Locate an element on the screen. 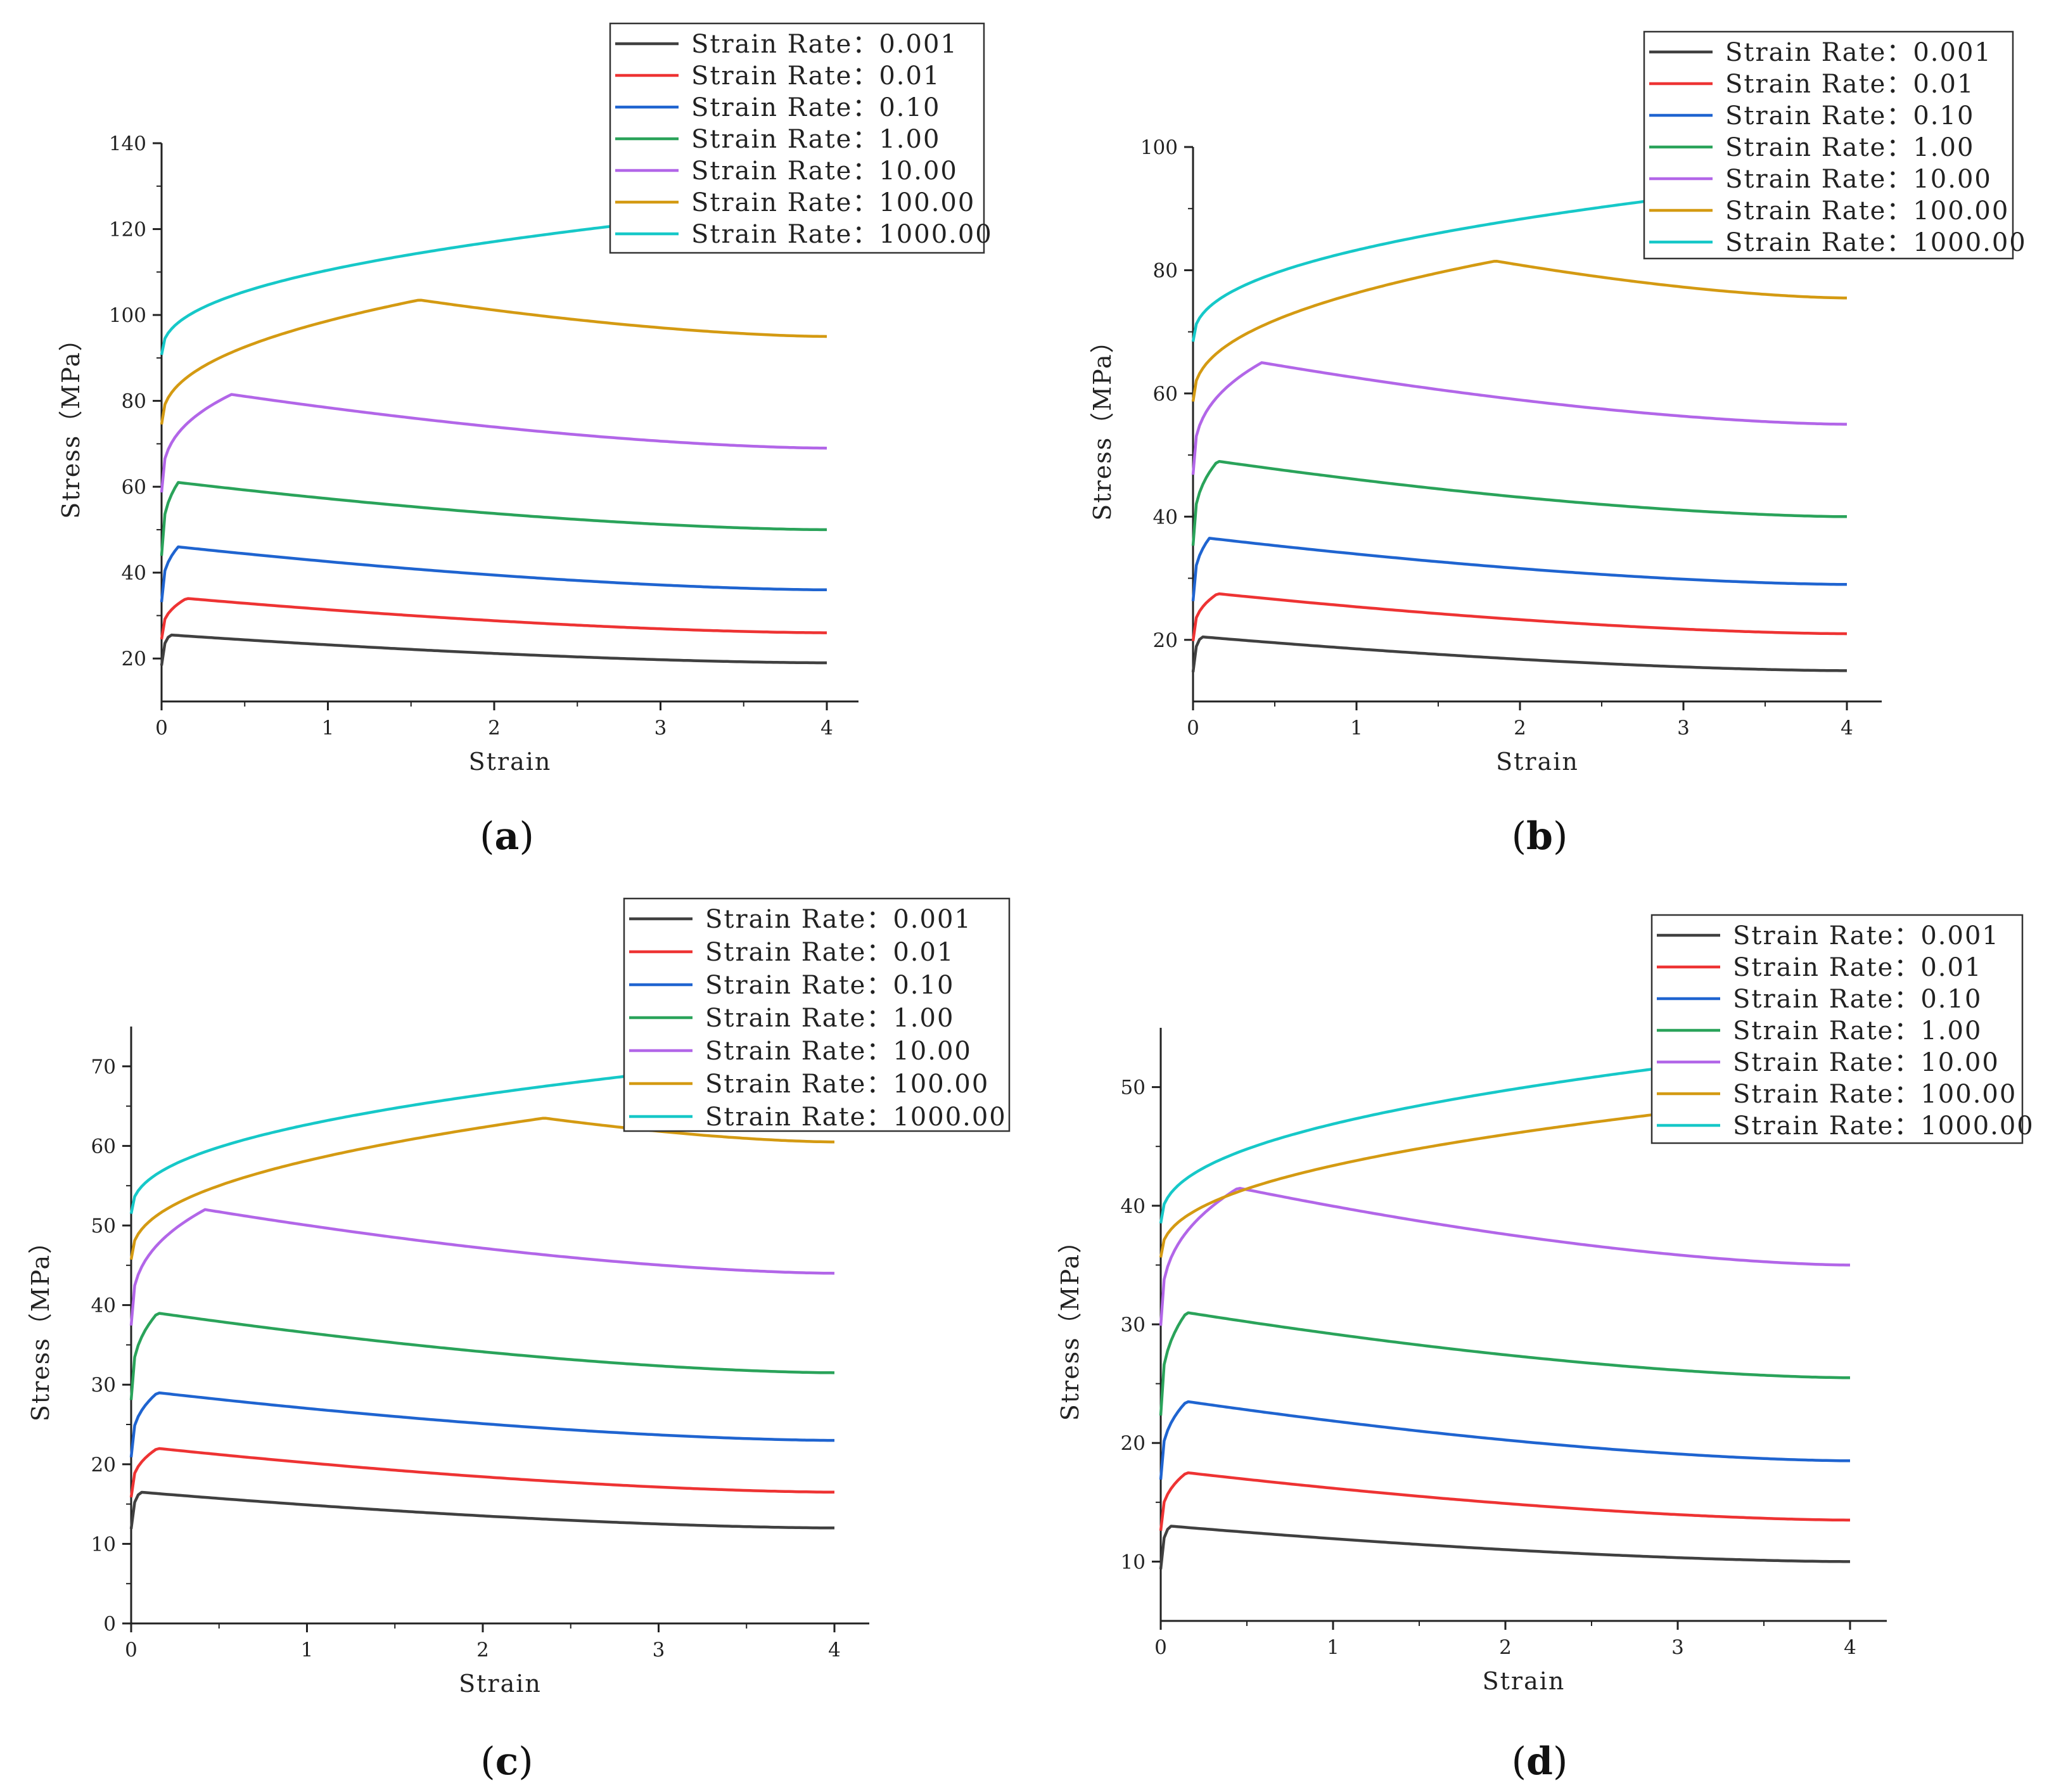 This screenshot has height=1792, width=2049. y-tick-label: 70 is located at coordinates (103, 1067).